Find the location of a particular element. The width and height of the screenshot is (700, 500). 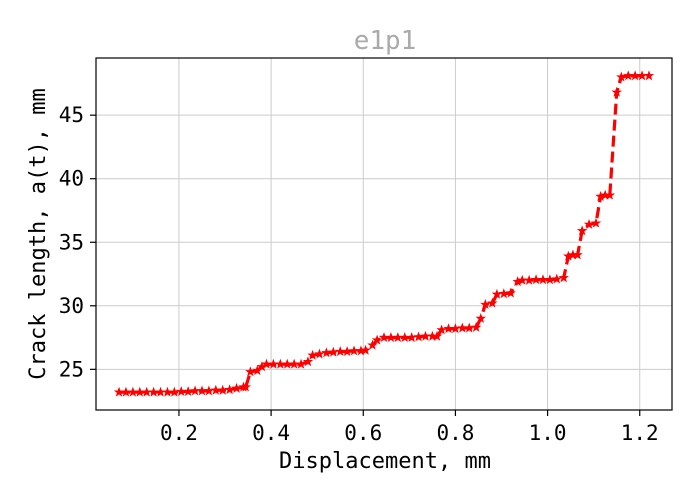

y-tick-label: 25 is located at coordinates (71, 369).